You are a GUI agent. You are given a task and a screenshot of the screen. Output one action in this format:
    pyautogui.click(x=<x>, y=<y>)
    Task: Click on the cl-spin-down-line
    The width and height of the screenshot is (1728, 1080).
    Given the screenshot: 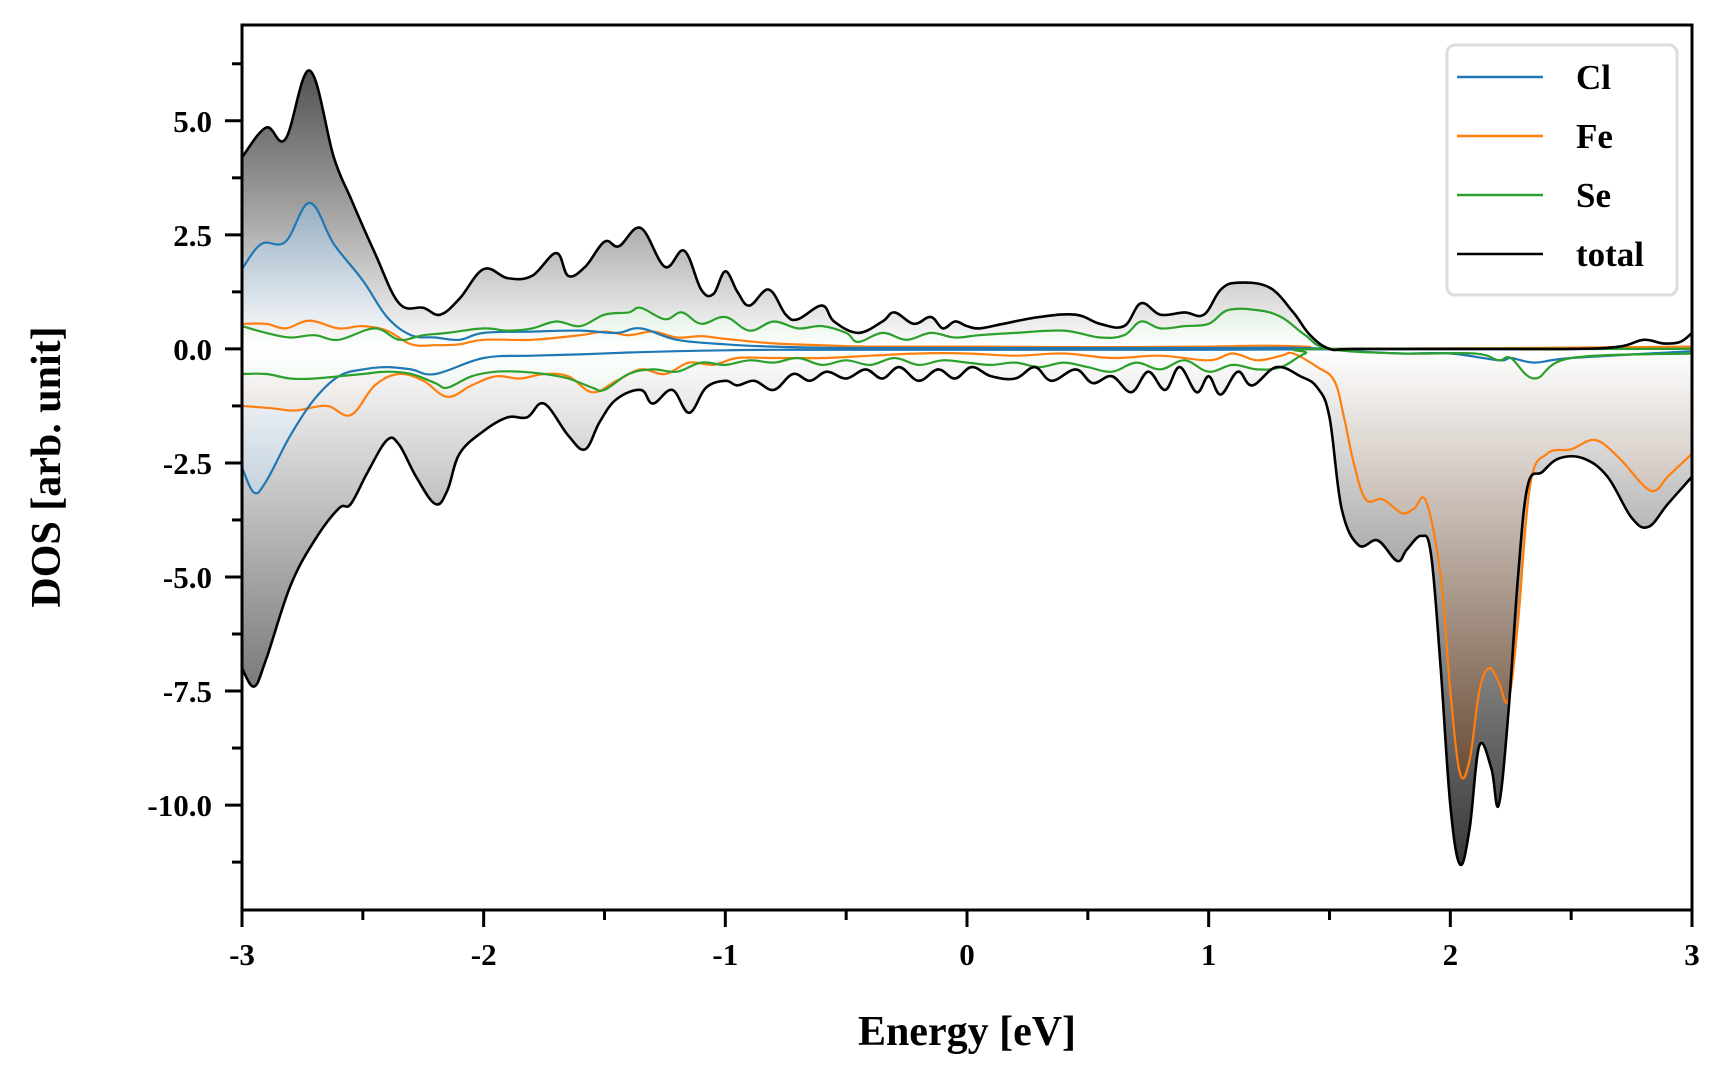 What is the action you would take?
    pyautogui.click(x=967, y=421)
    